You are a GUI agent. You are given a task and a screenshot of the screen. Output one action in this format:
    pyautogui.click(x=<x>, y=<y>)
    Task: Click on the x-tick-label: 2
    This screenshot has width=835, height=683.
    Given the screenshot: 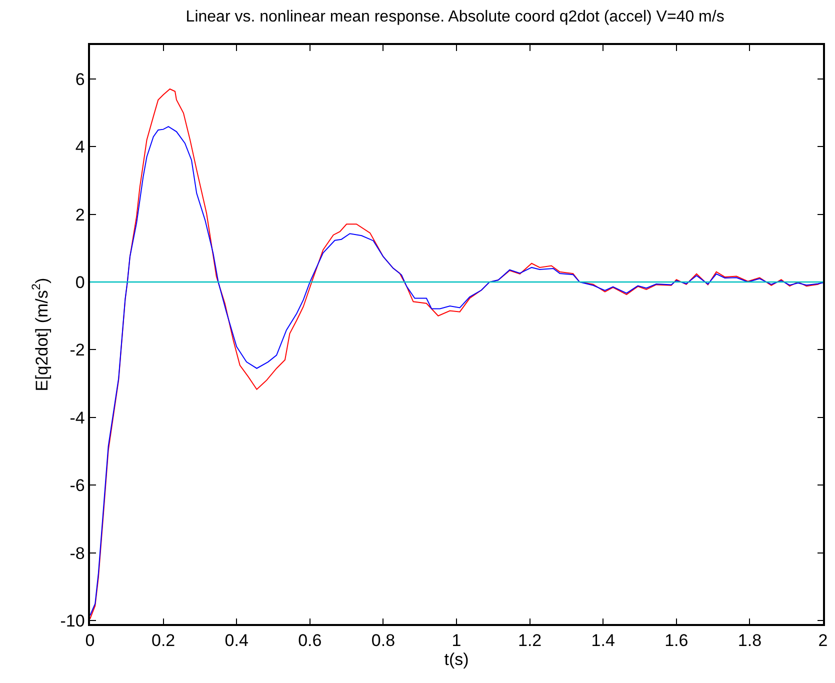 What is the action you would take?
    pyautogui.click(x=823, y=640)
    